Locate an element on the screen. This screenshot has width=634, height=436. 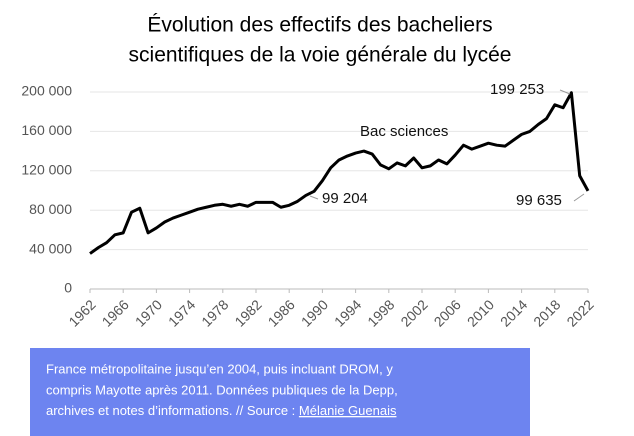
annotation: 99 635 is located at coordinates (539, 200).